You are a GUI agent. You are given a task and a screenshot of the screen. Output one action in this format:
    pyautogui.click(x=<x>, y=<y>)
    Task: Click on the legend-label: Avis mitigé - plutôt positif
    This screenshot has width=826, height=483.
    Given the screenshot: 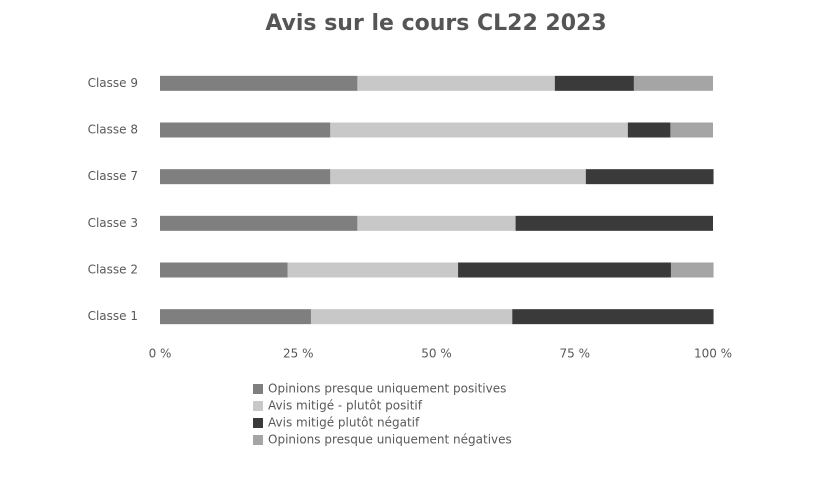 What is the action you would take?
    pyautogui.click(x=345, y=406)
    